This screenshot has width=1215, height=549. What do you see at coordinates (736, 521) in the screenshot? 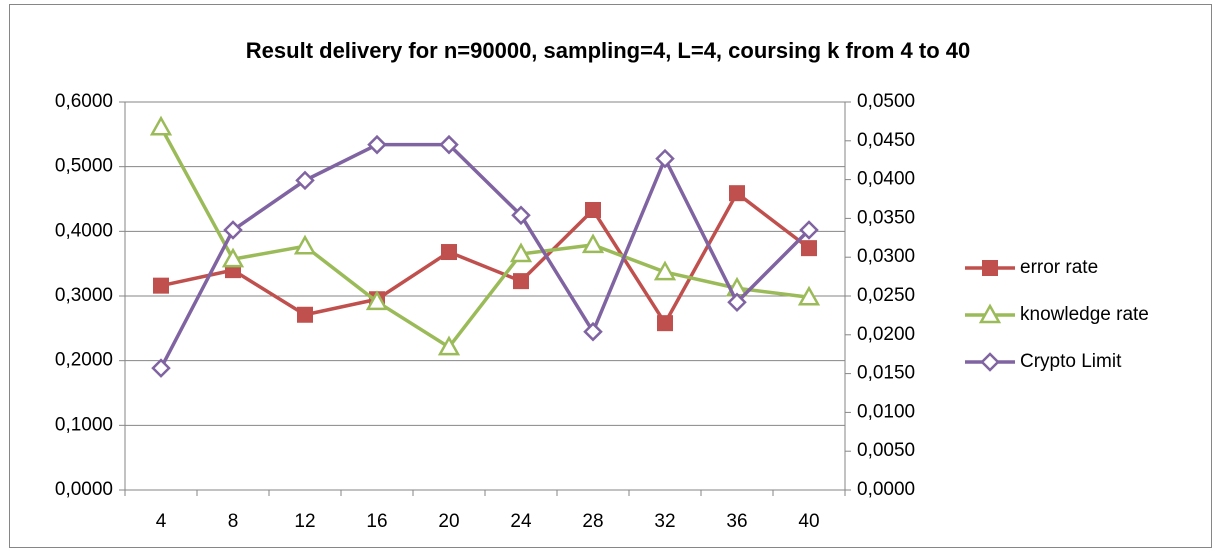
I see `x-tick-label: 36` at bounding box center [736, 521].